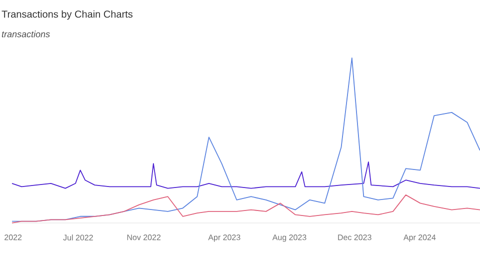  I want to click on x-tick-label: Jul 2022, so click(78, 237).